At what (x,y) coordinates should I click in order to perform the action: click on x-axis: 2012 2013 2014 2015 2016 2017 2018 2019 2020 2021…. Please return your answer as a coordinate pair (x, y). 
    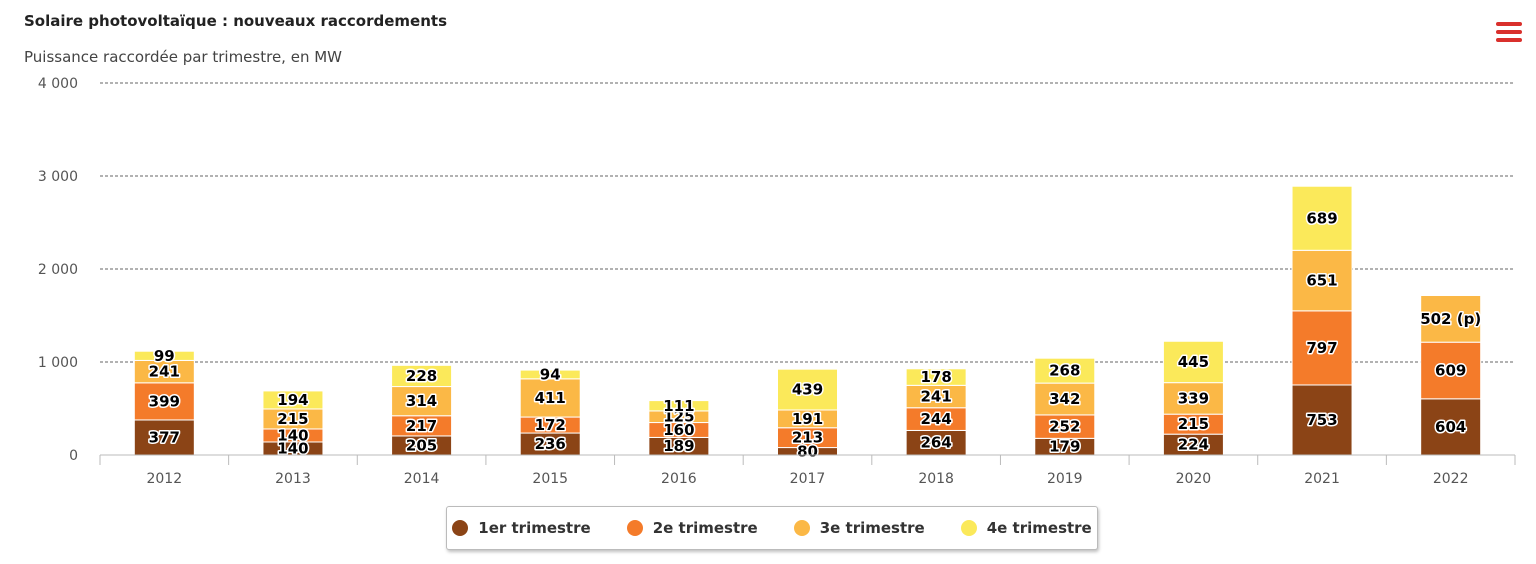
    Looking at the image, I should click on (807, 470).